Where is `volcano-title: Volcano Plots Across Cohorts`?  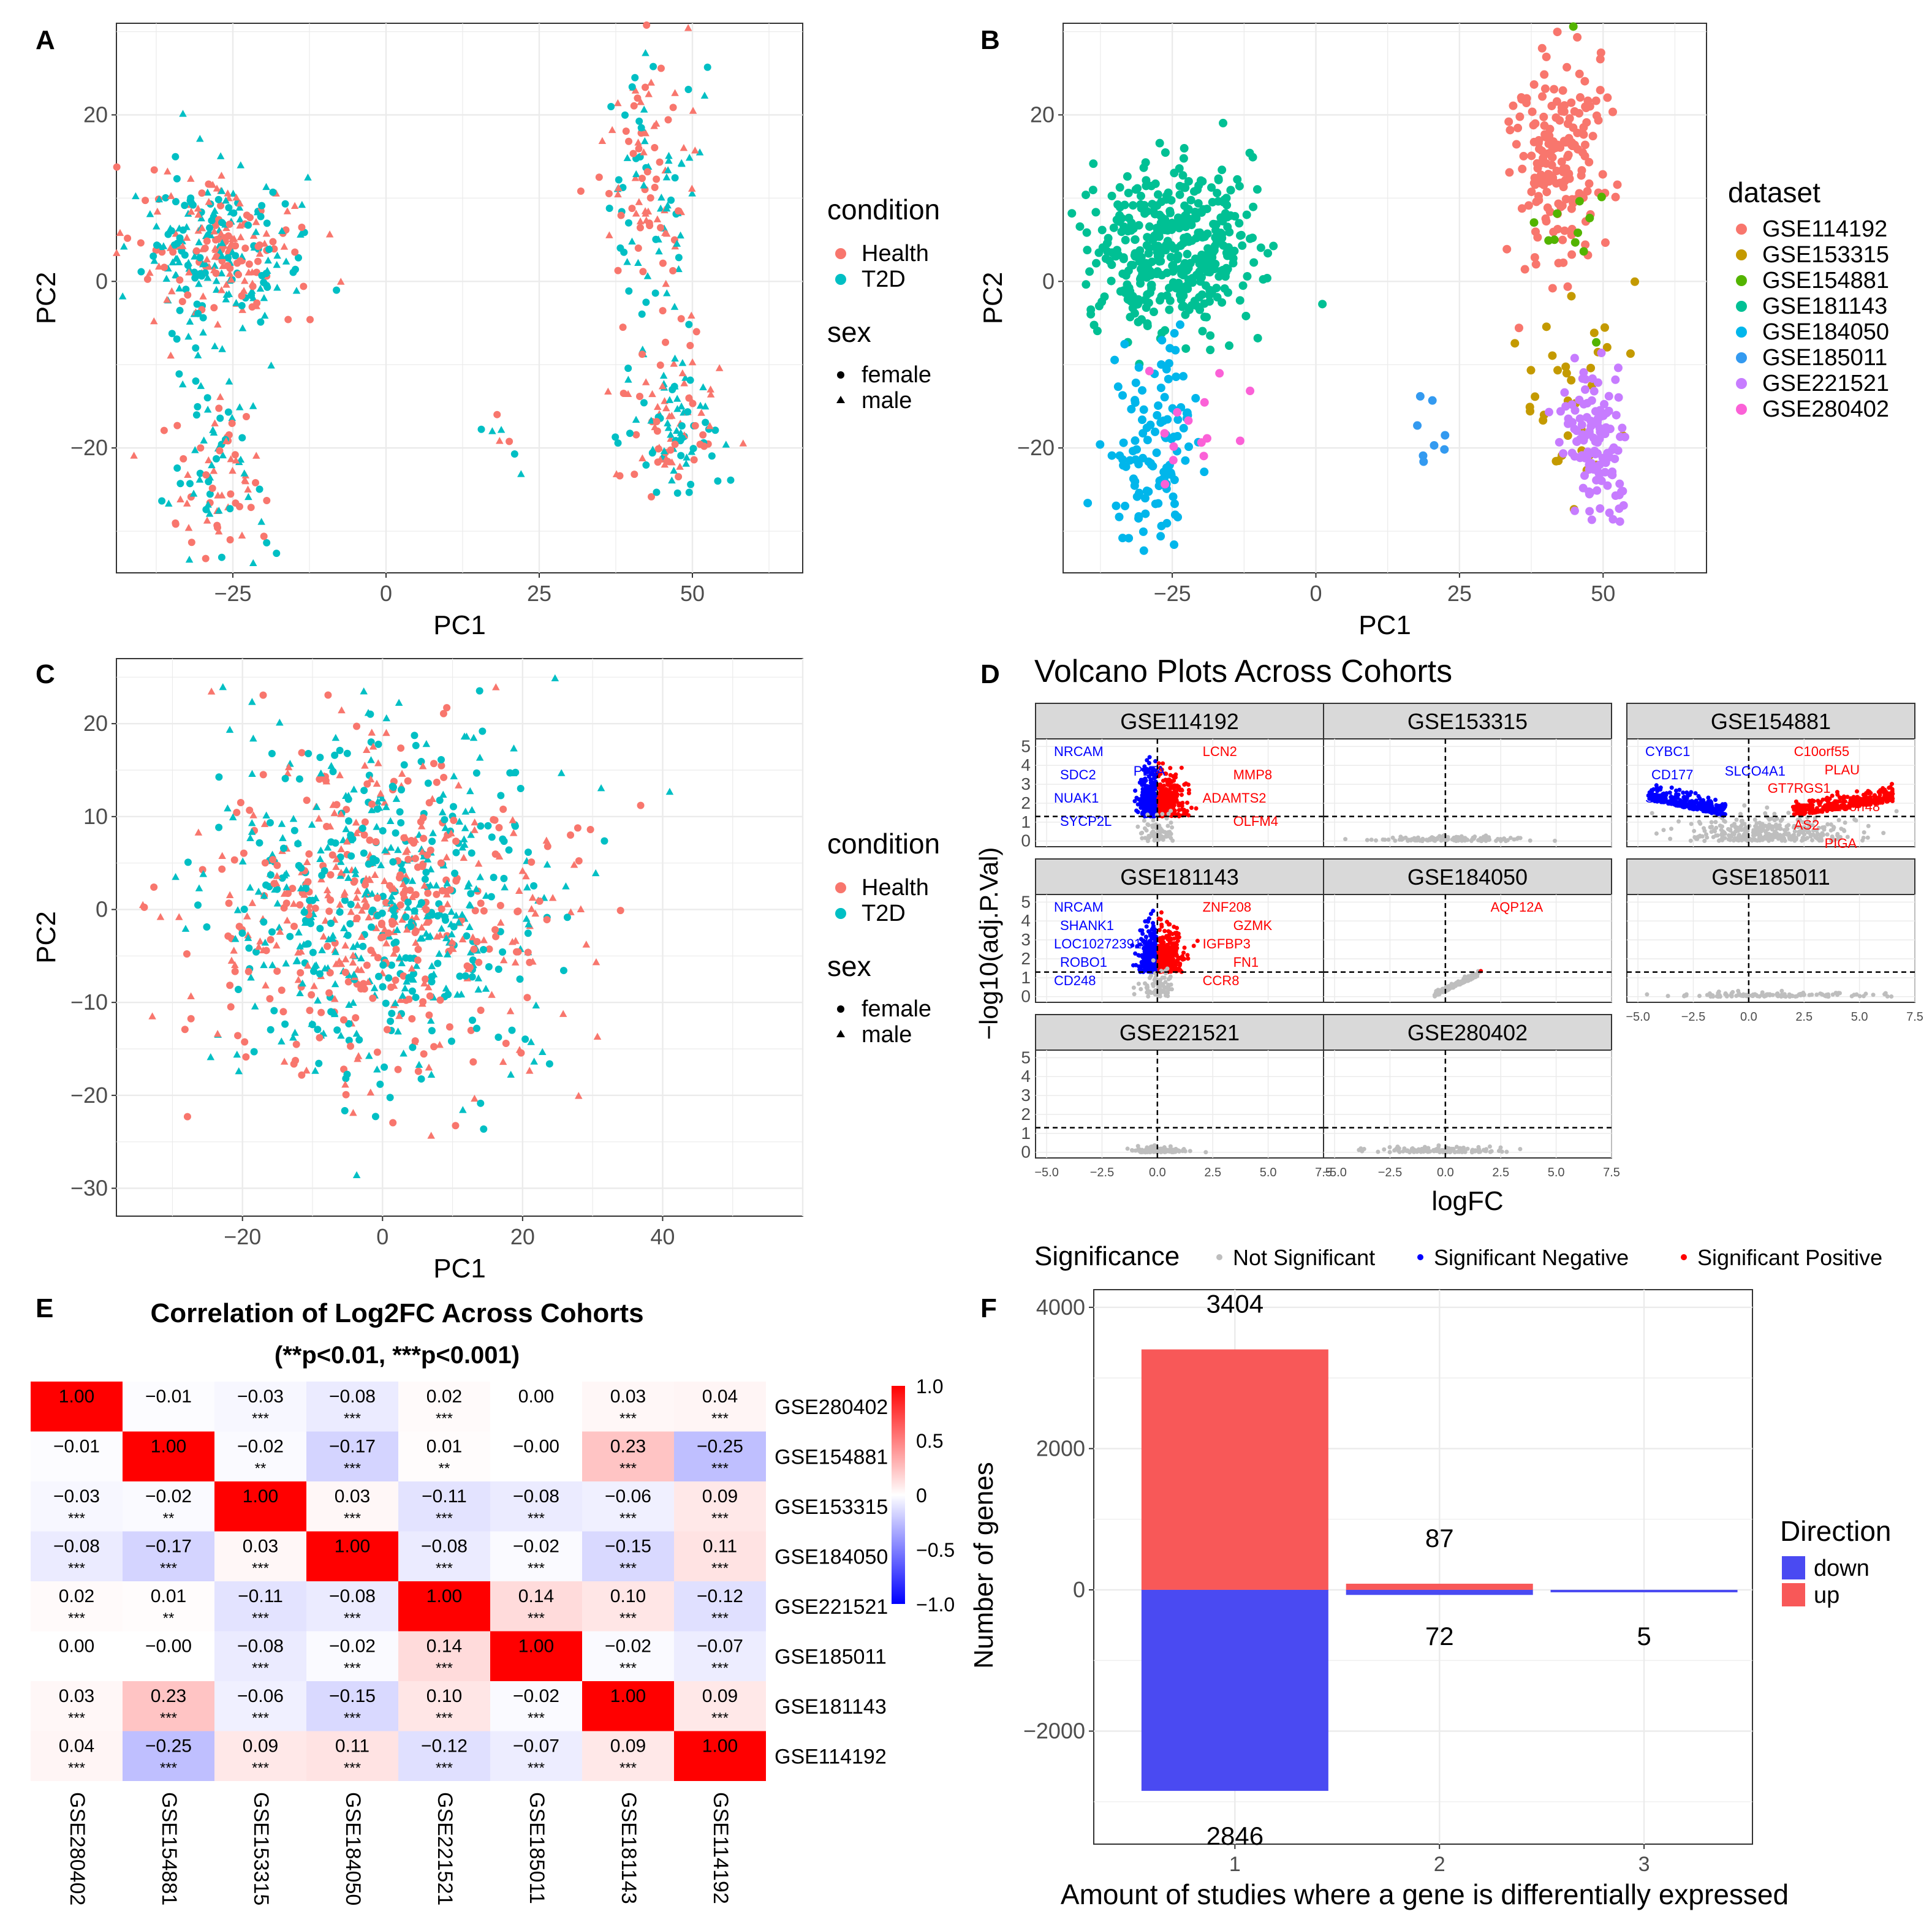
volcano-title: Volcano Plots Across Cohorts is located at coordinates (1243, 671).